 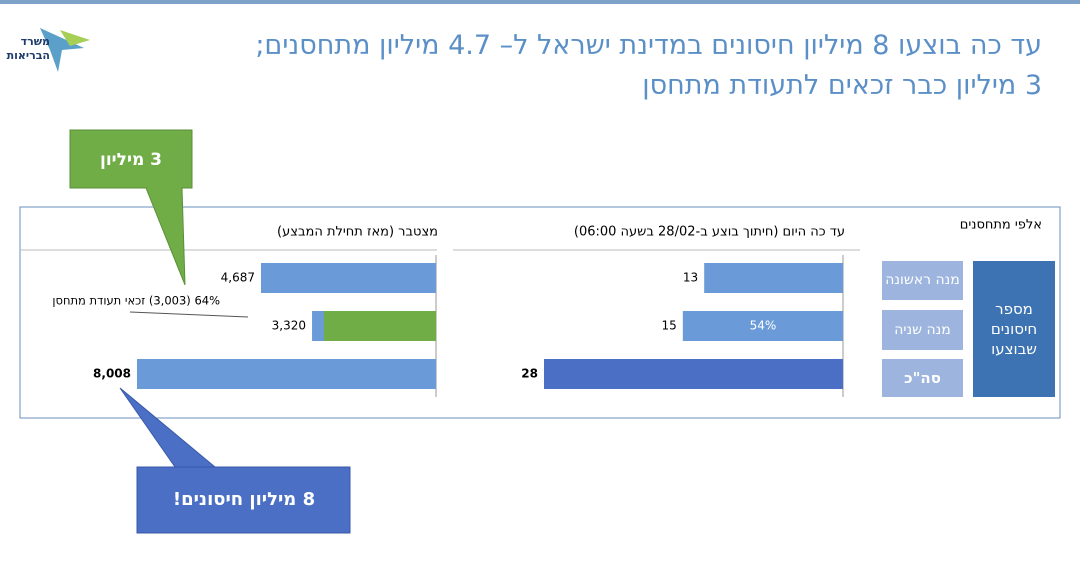 I want to click on callout-text: 8 מיליון חיסונים!, so click(x=244, y=499).